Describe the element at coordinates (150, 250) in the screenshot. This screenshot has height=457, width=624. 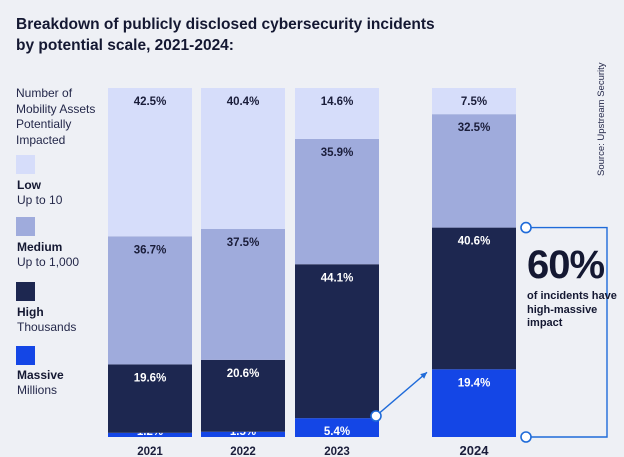
I see `data-label-medium-2021: 36.7%` at that location.